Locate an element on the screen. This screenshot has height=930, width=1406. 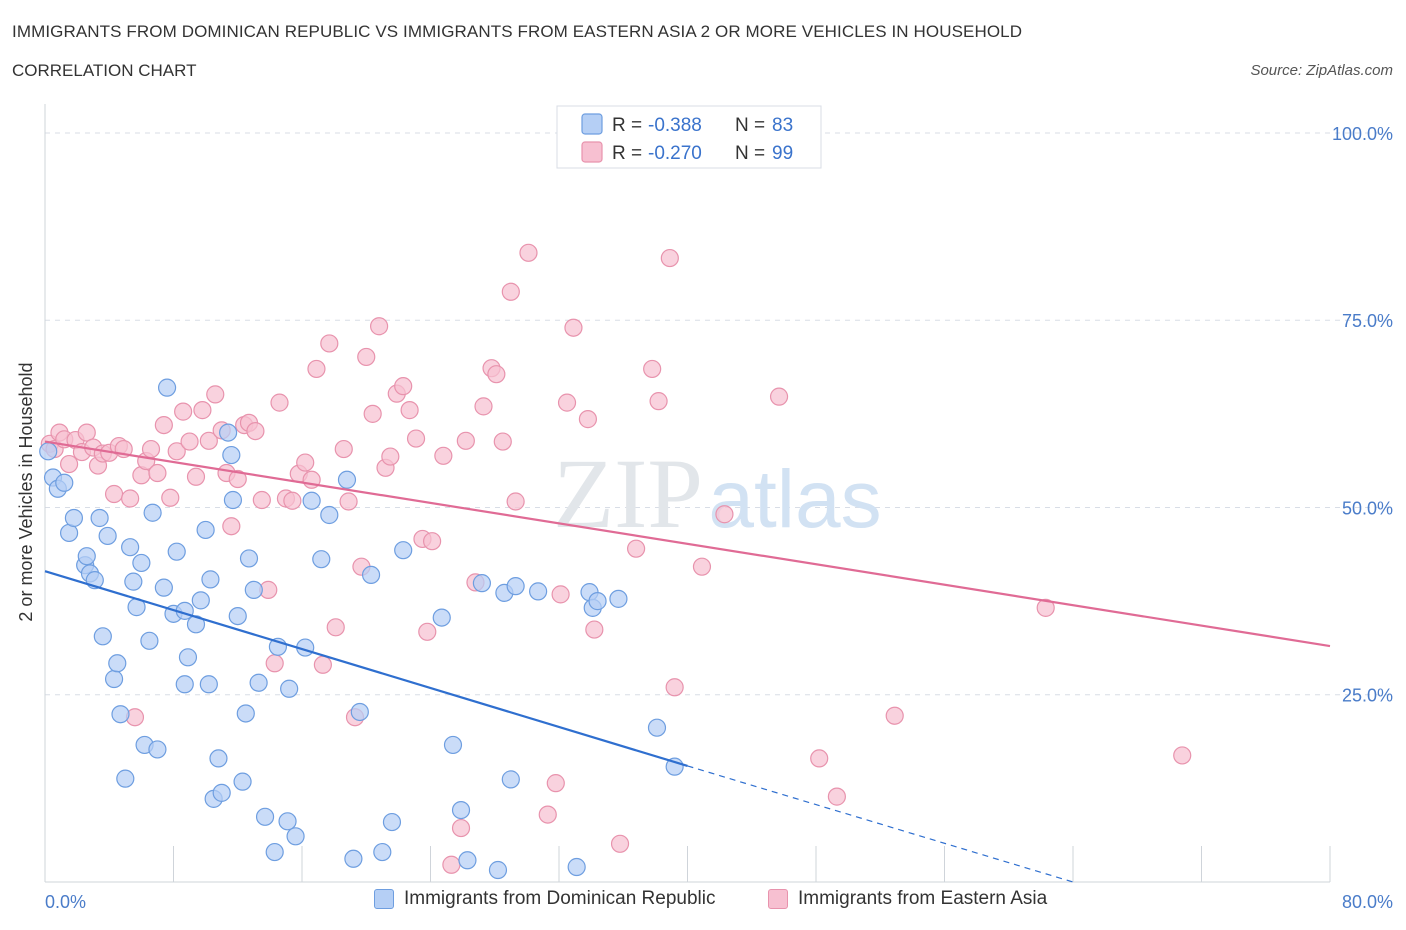
watermark-atlas: atlas is located at coordinates (794, 499).